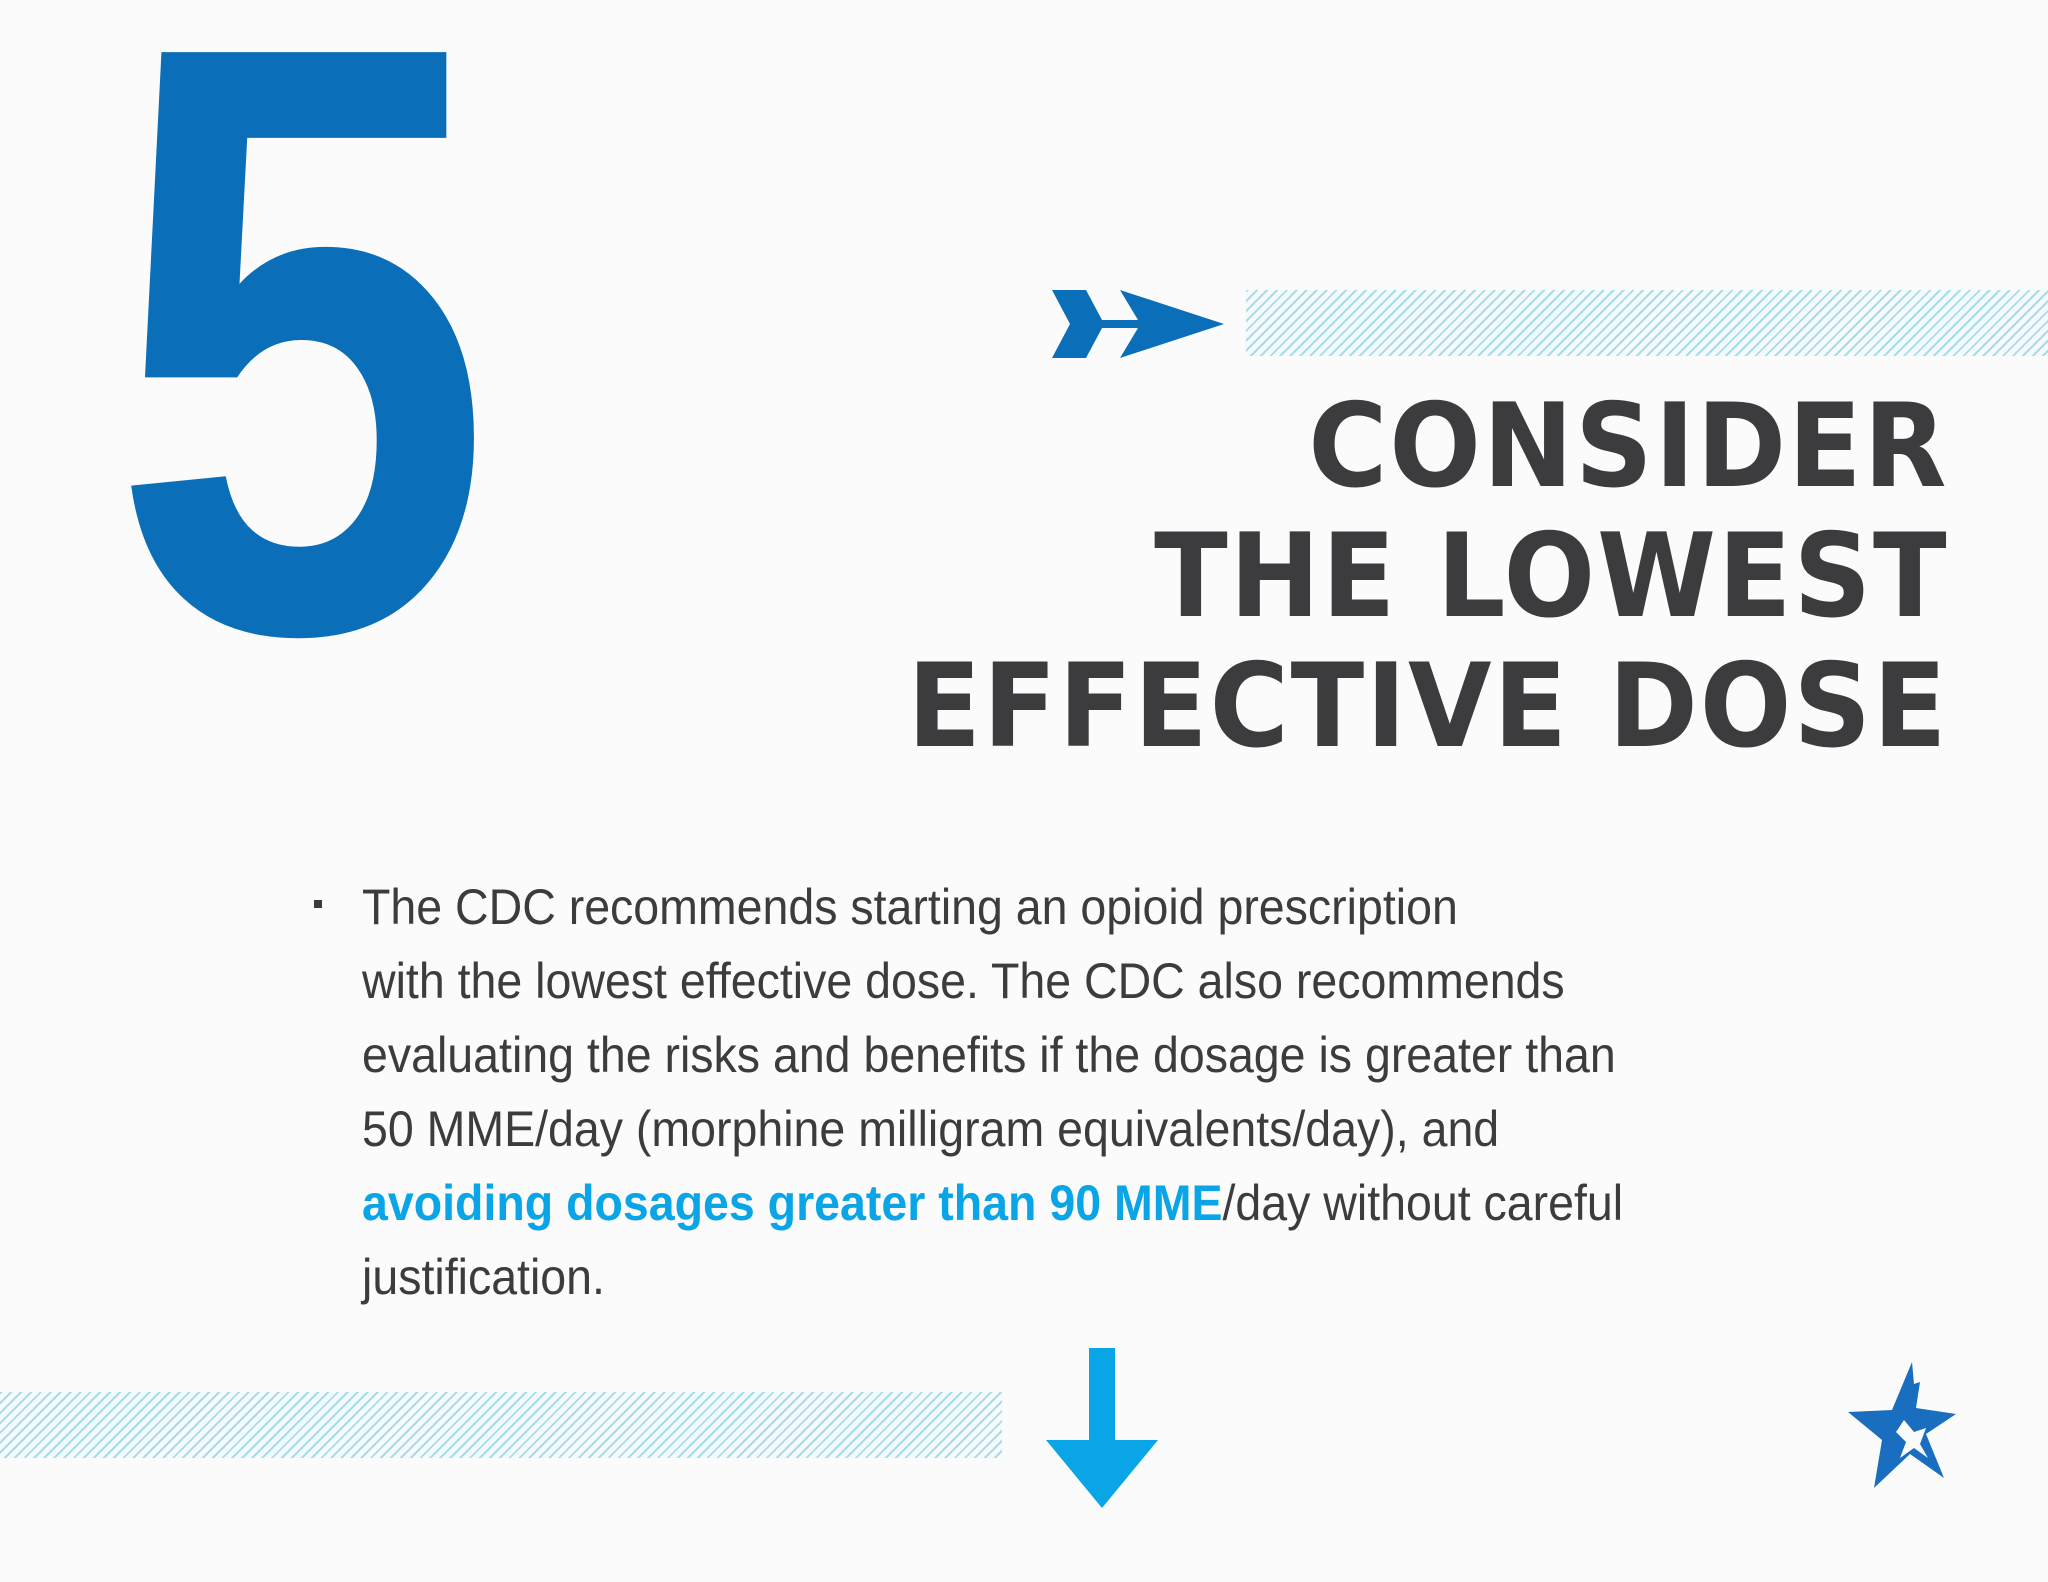 This screenshot has height=1582, width=2048. Describe the element at coordinates (301, 404) in the screenshot. I see `step-number: 5` at that location.